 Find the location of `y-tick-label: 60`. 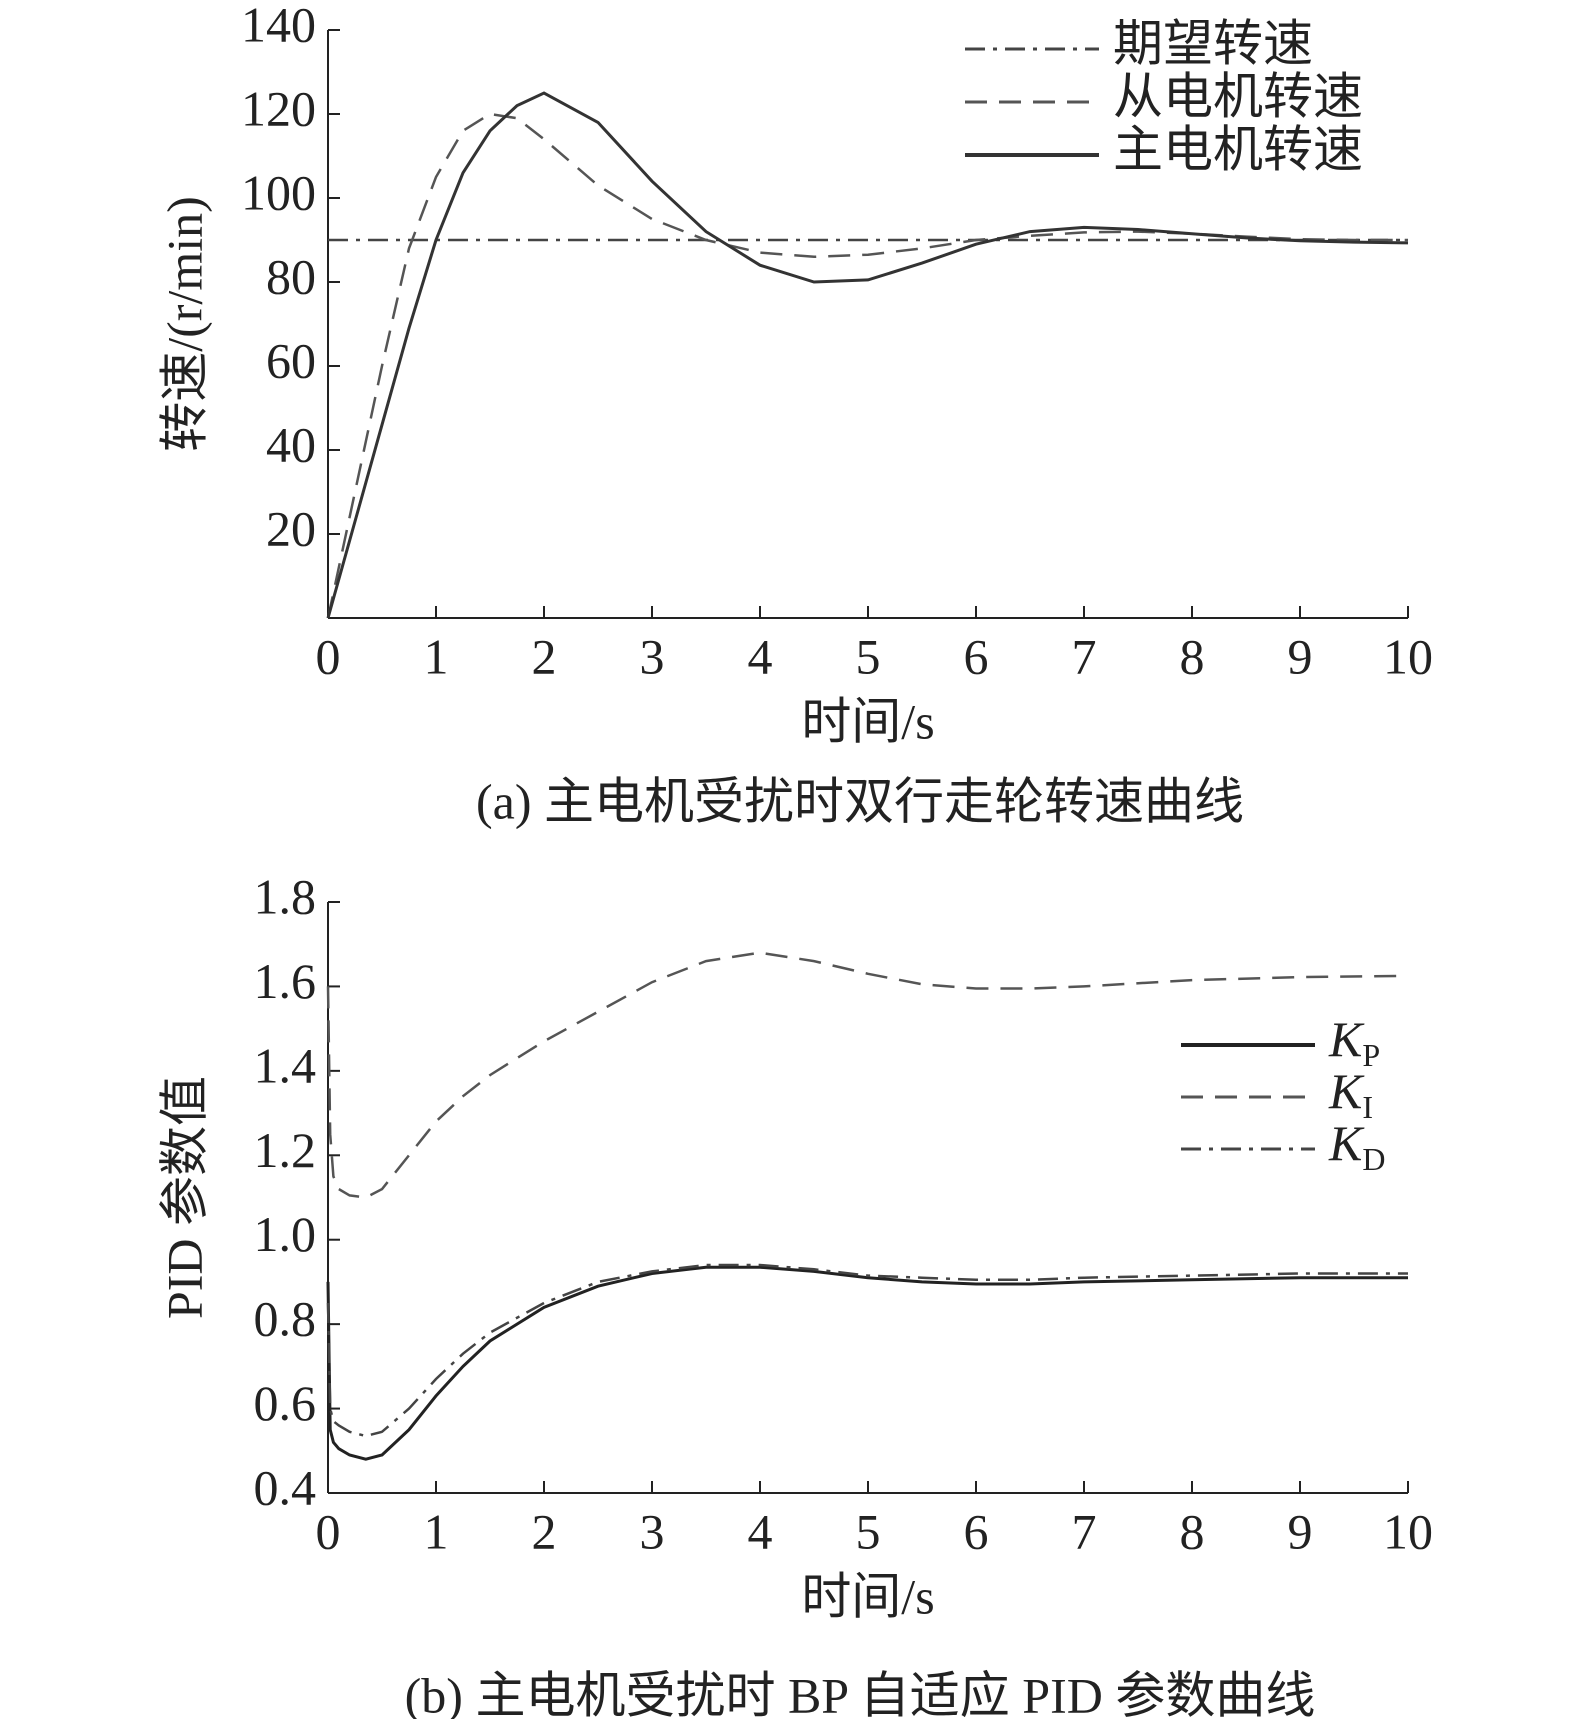

y-tick-label: 60 is located at coordinates (291, 360).